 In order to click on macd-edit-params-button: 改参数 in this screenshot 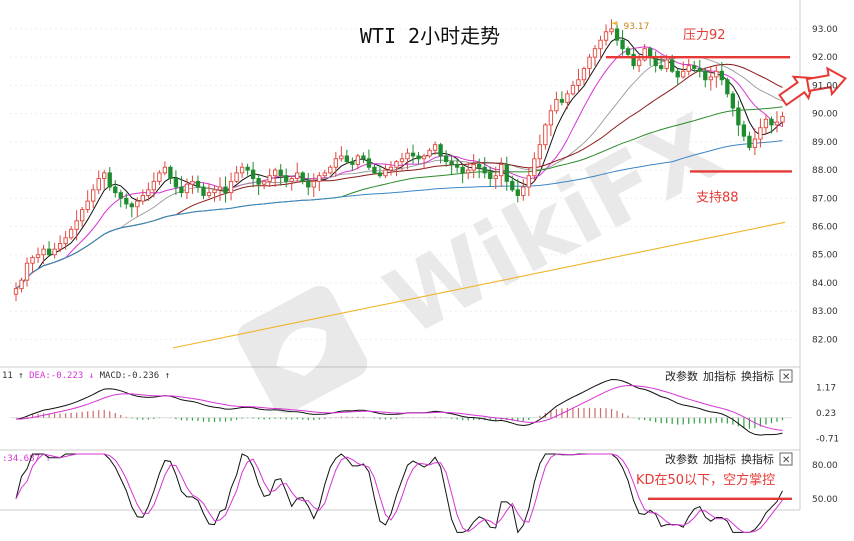, I will do `click(681, 376)`.